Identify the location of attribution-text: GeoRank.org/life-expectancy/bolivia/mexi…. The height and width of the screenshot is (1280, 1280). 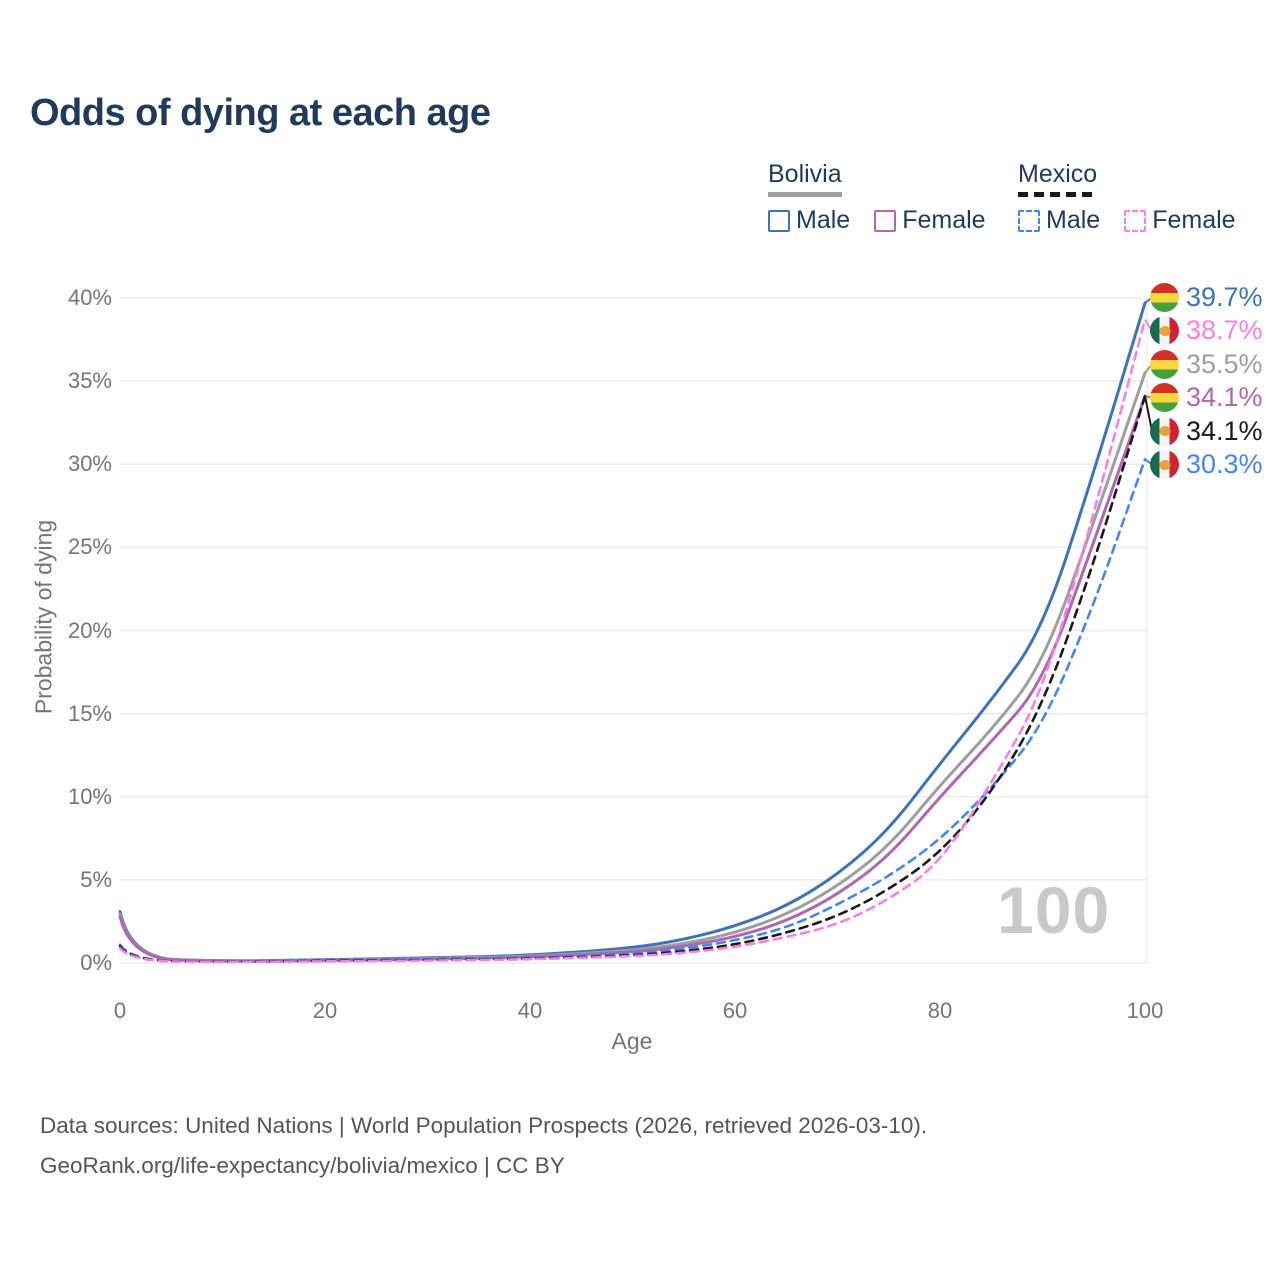
(302, 1165).